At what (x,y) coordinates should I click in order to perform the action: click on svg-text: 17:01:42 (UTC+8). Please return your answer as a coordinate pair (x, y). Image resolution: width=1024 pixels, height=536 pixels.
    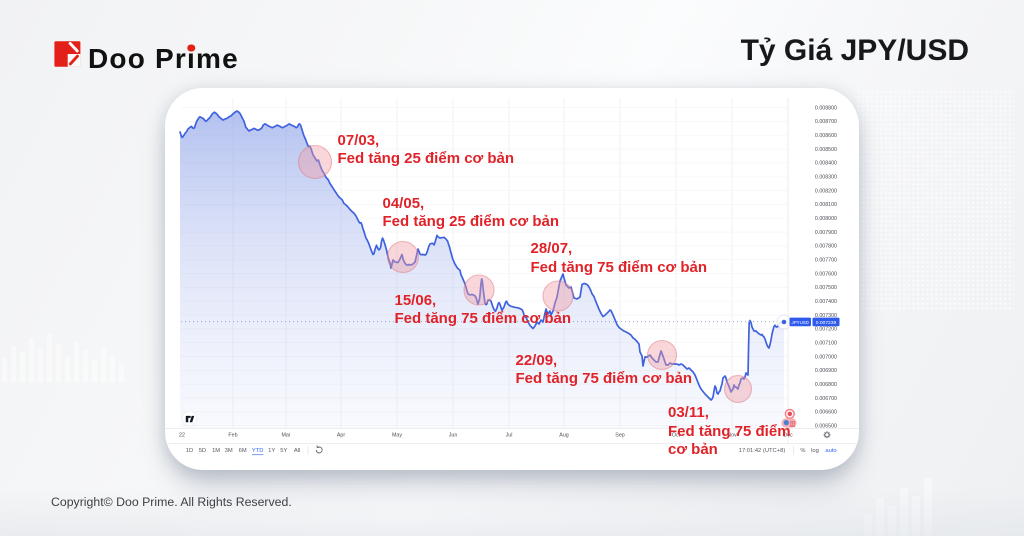
    Looking at the image, I should click on (762, 451).